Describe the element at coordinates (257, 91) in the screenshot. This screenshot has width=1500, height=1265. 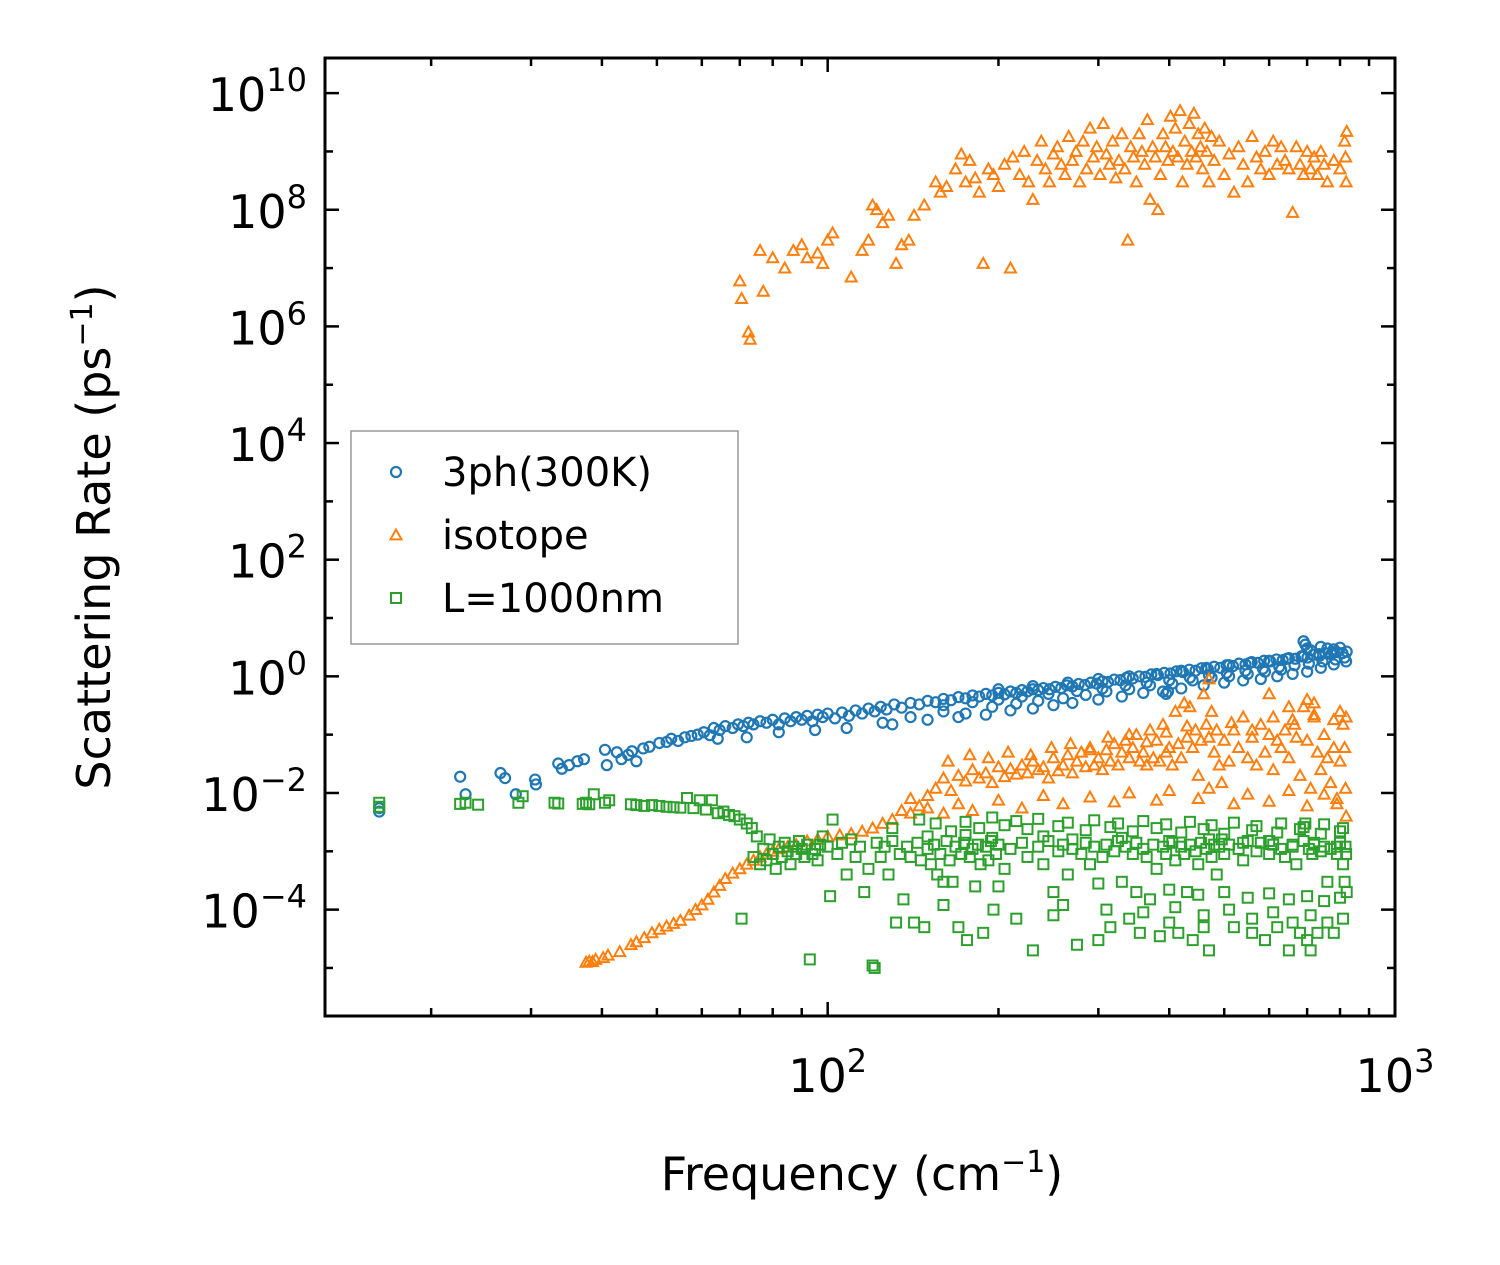
I see `y-tick-label: 1010` at that location.